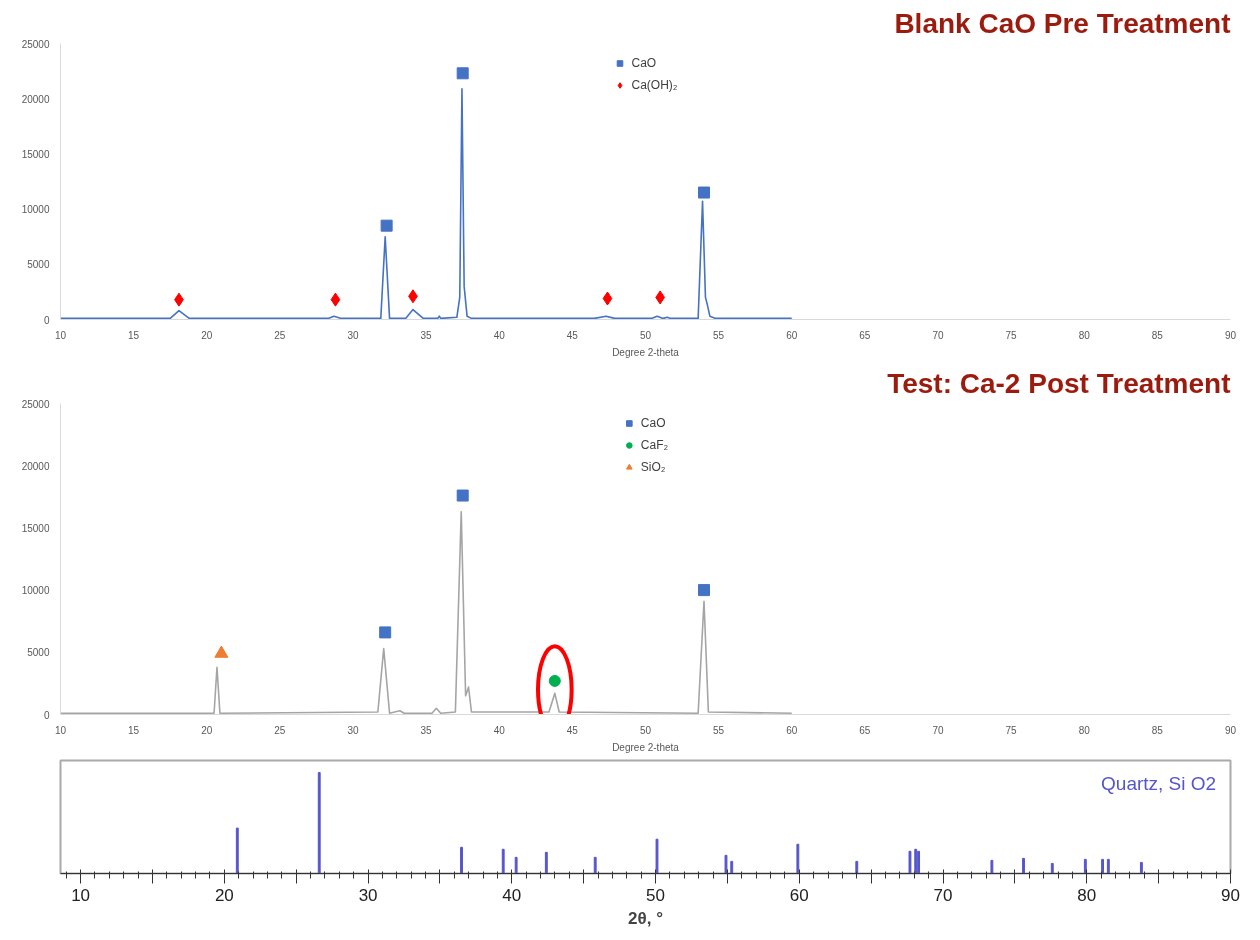  I want to click on line-series, so click(426, 612).